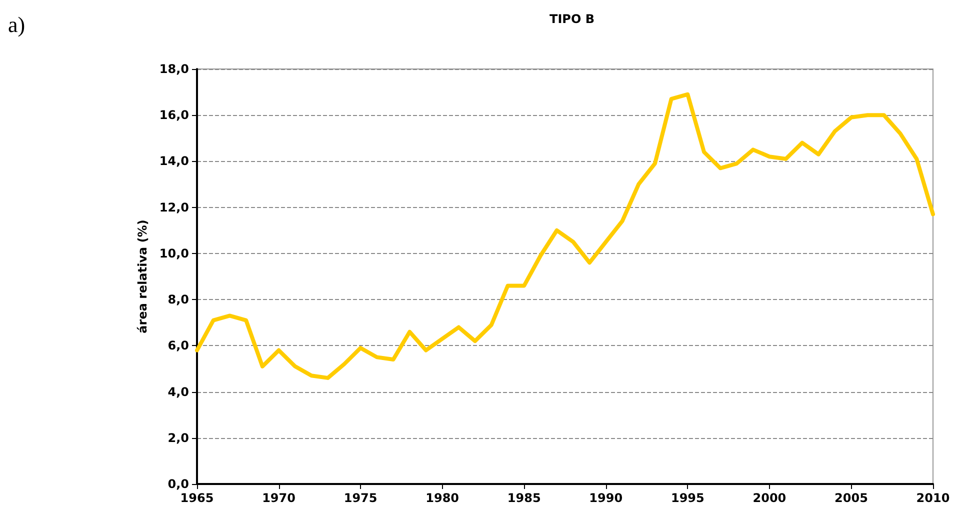 This screenshot has height=526, width=957. Describe the element at coordinates (142, 277) in the screenshot. I see `y-axis-title: área relativa (%)` at that location.